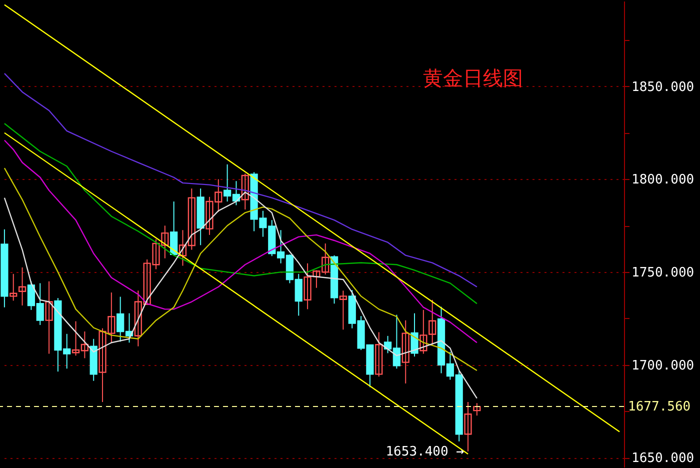  I want to click on y-tick-label: 1700.000, so click(663, 366).